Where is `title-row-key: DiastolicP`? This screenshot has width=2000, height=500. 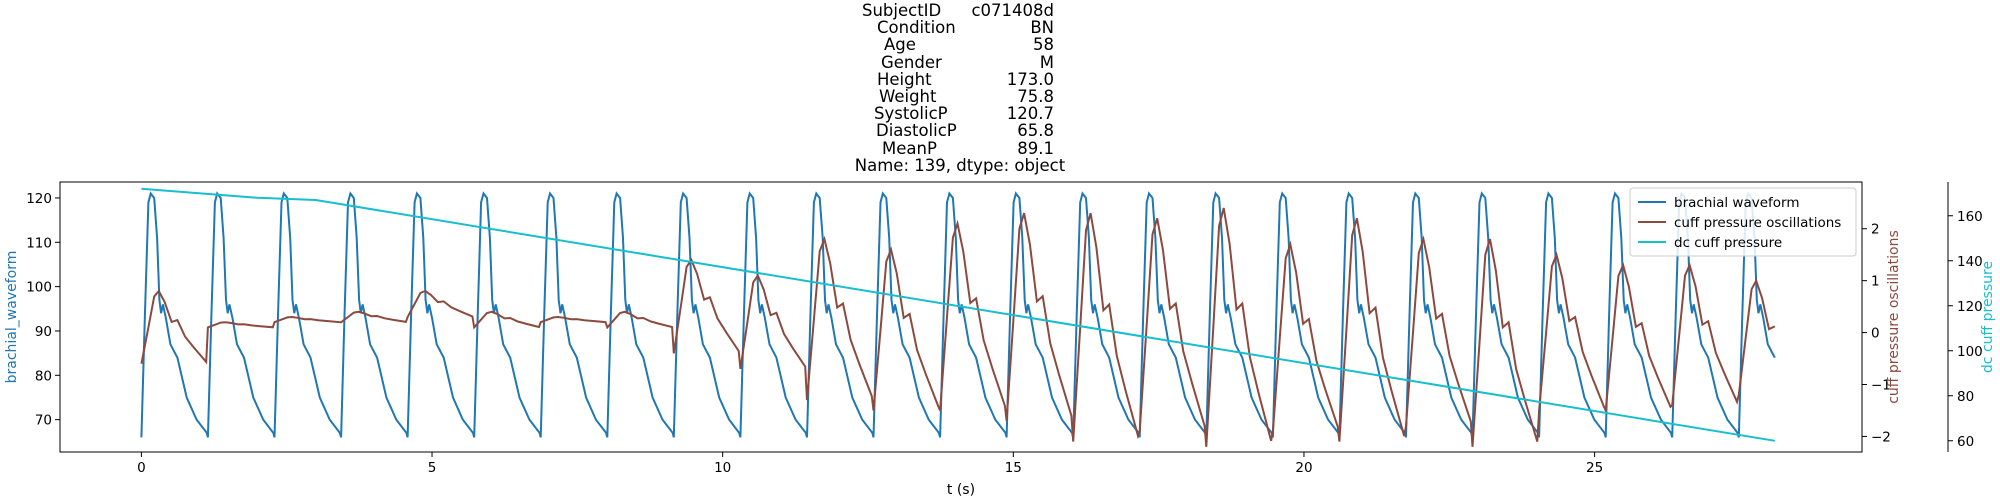
title-row-key: DiastolicP is located at coordinates (916, 131).